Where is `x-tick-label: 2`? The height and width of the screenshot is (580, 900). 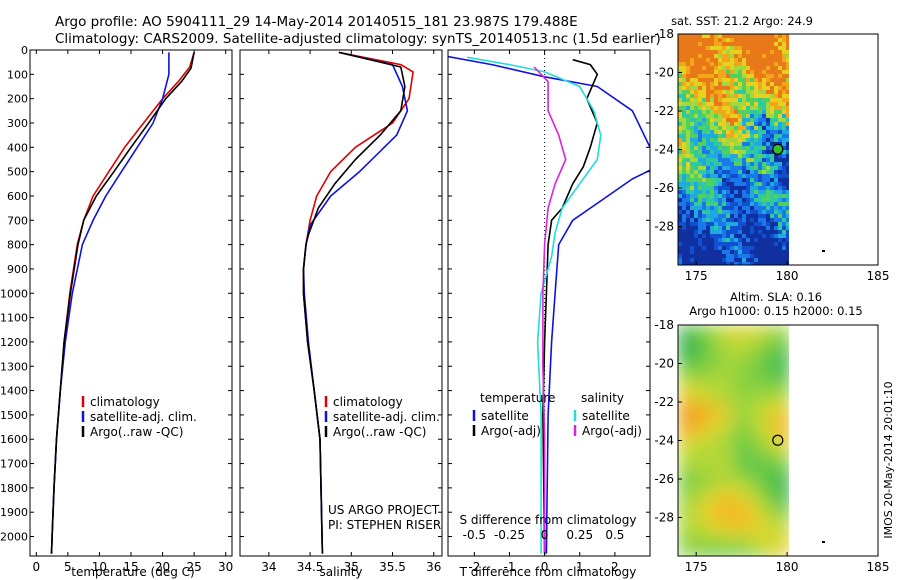 x-tick-label: 2 is located at coordinates (615, 567).